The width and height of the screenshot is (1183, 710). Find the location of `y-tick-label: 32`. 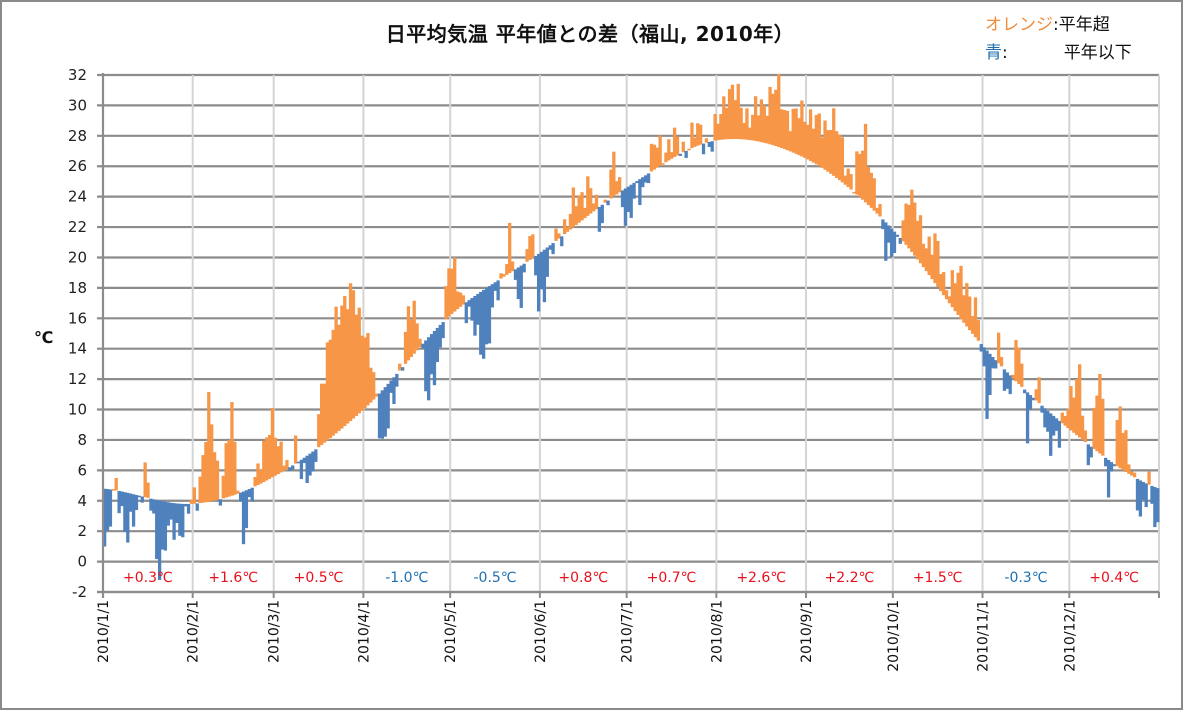

y-tick-label: 32 is located at coordinates (77, 75).